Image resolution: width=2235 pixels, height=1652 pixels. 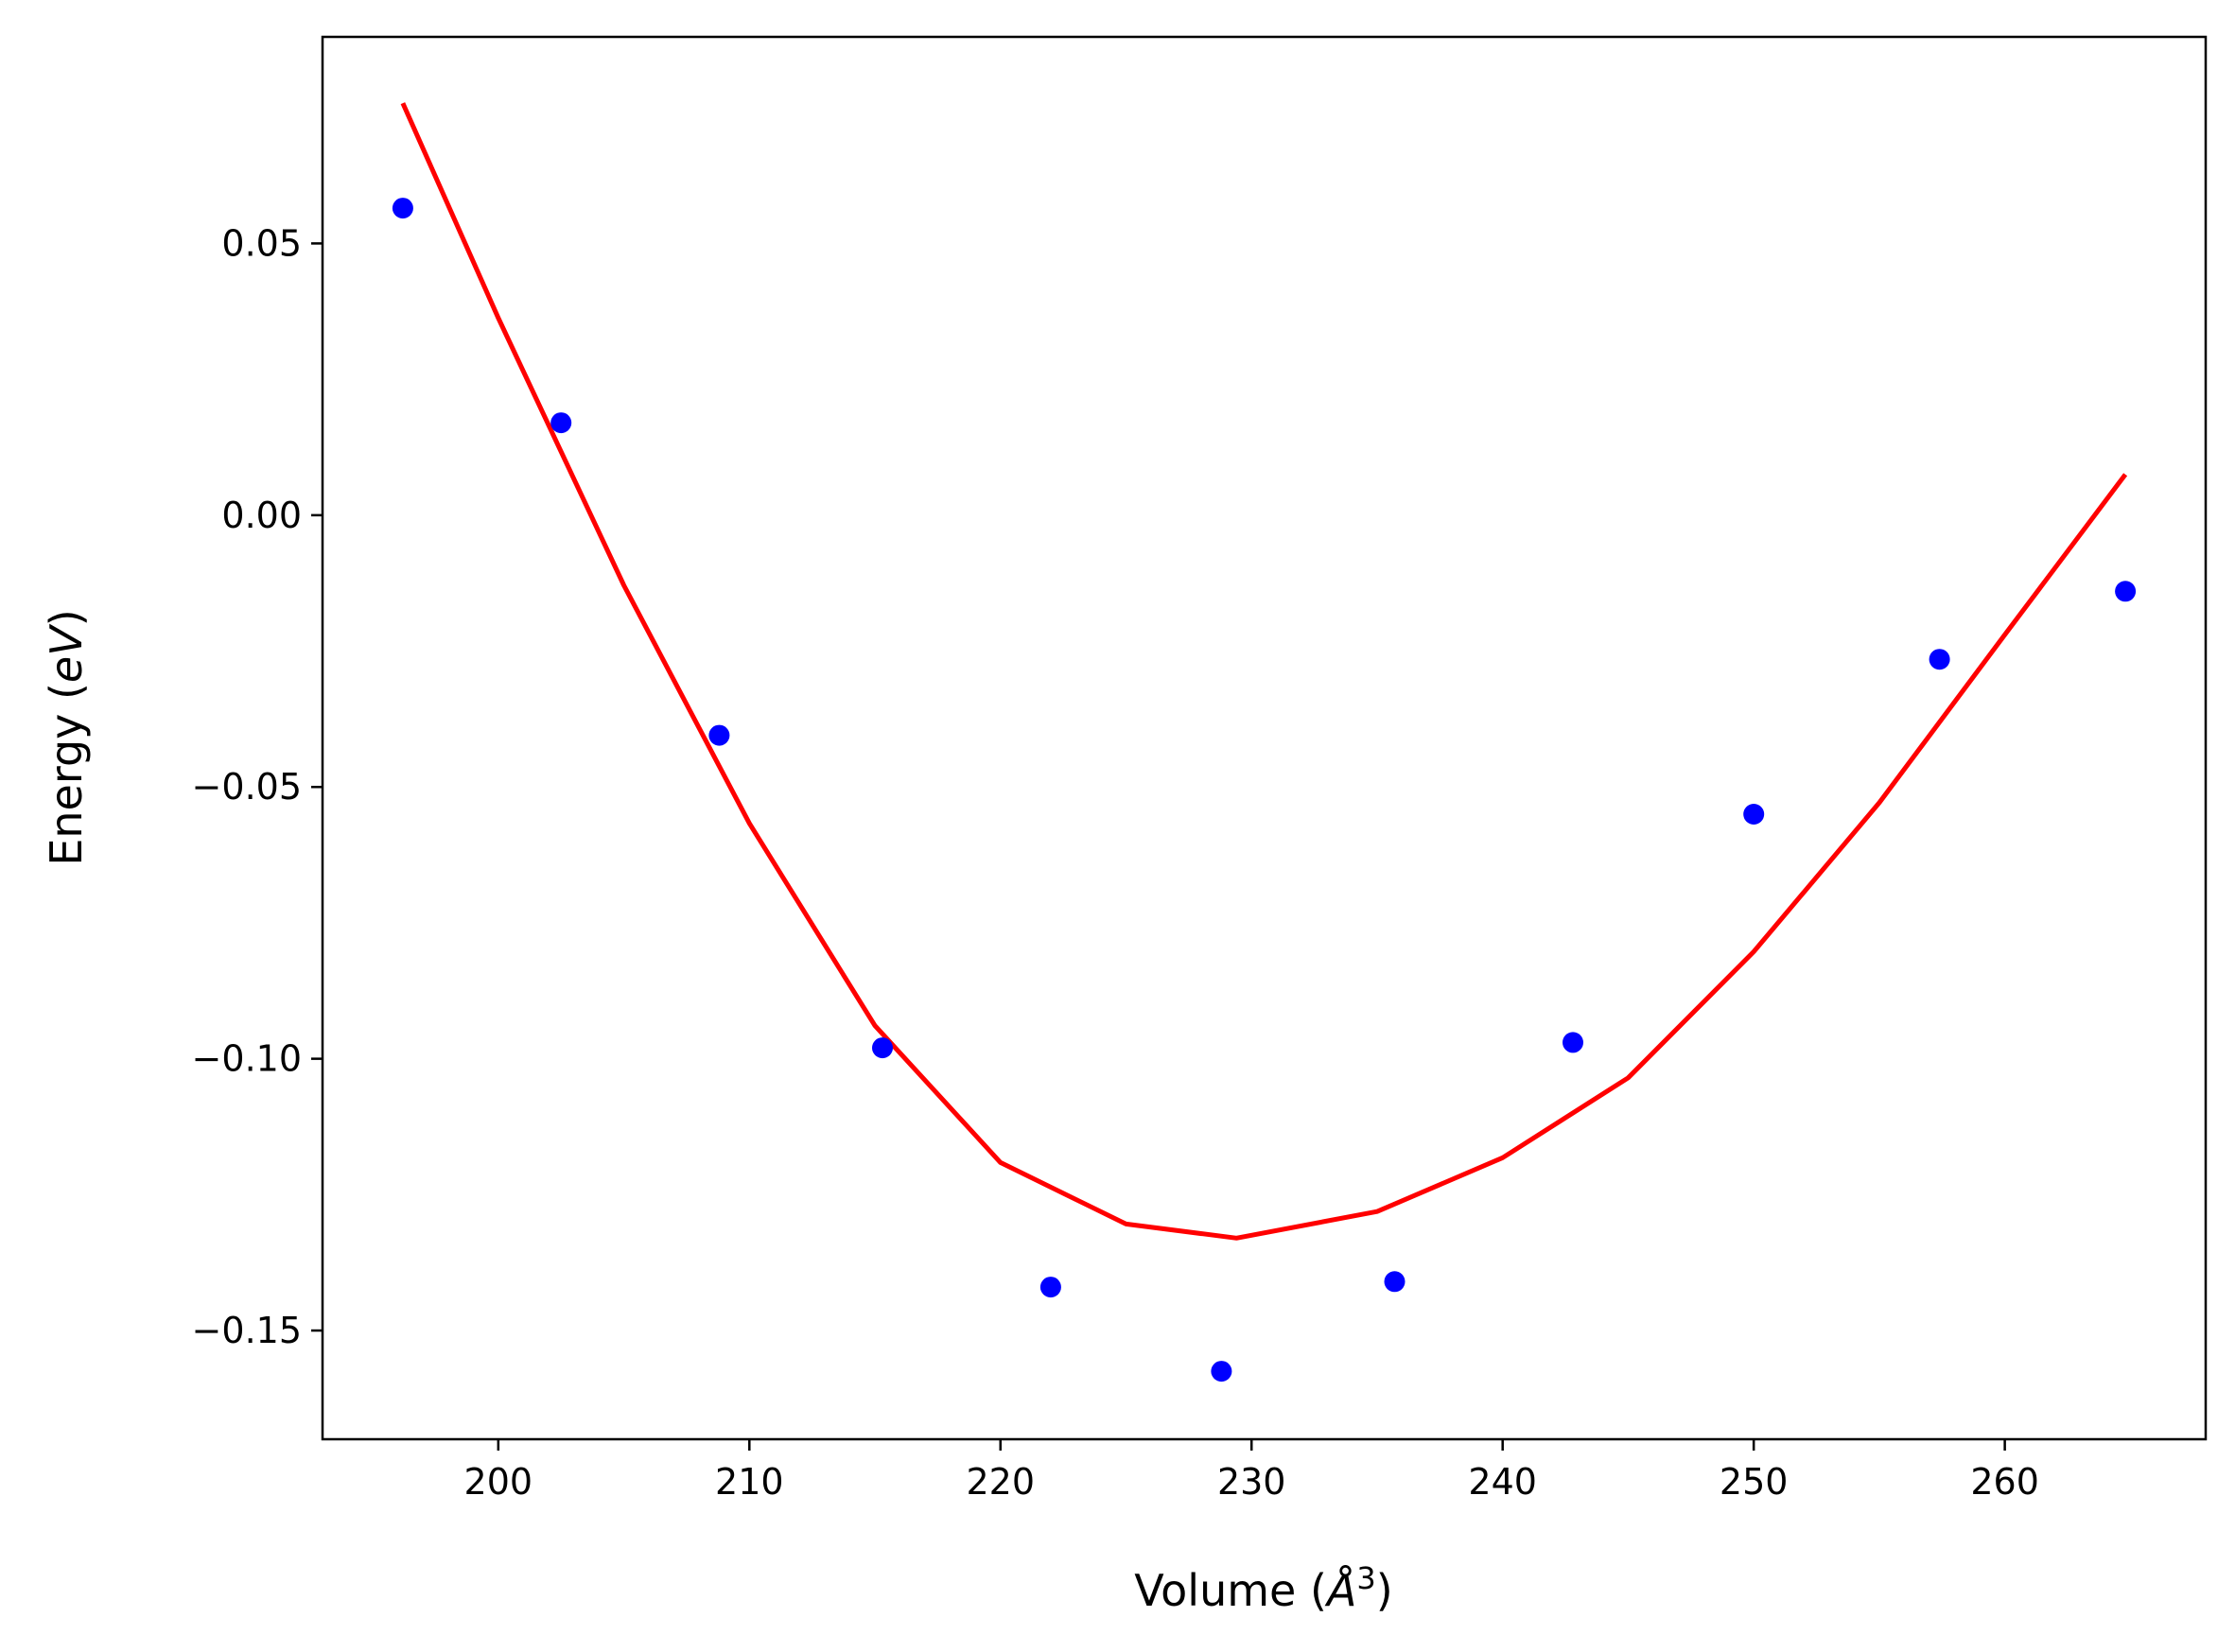 What do you see at coordinates (247, 1059) in the screenshot?
I see `y-tick-label: −0.10` at bounding box center [247, 1059].